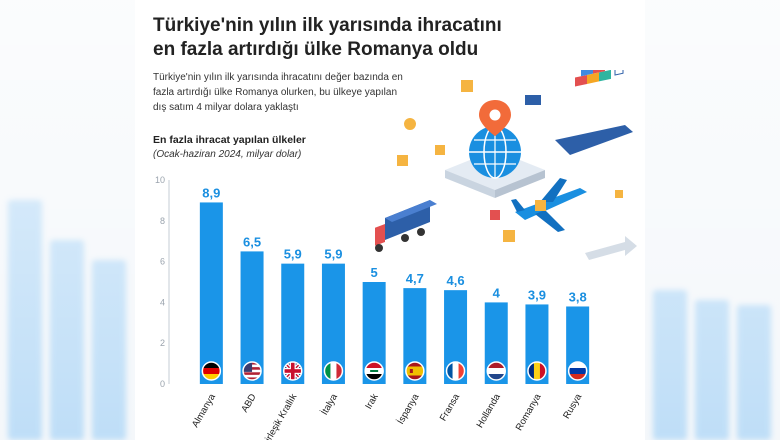  What do you see at coordinates (333, 371) in the screenshot?
I see `italy-flag-icon` at bounding box center [333, 371].